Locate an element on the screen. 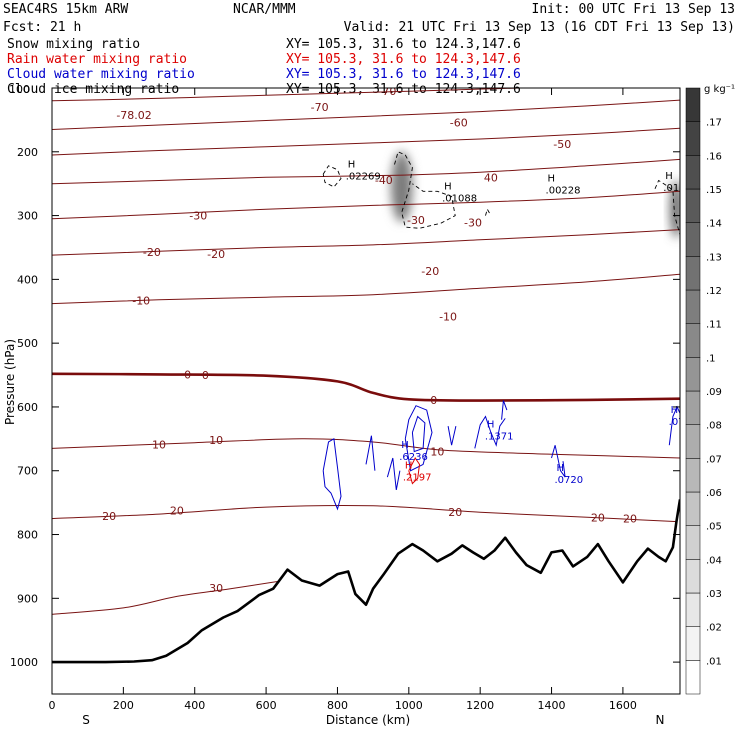 The image size is (740, 740). isotherm-label-8: -30 is located at coordinates (416, 220).